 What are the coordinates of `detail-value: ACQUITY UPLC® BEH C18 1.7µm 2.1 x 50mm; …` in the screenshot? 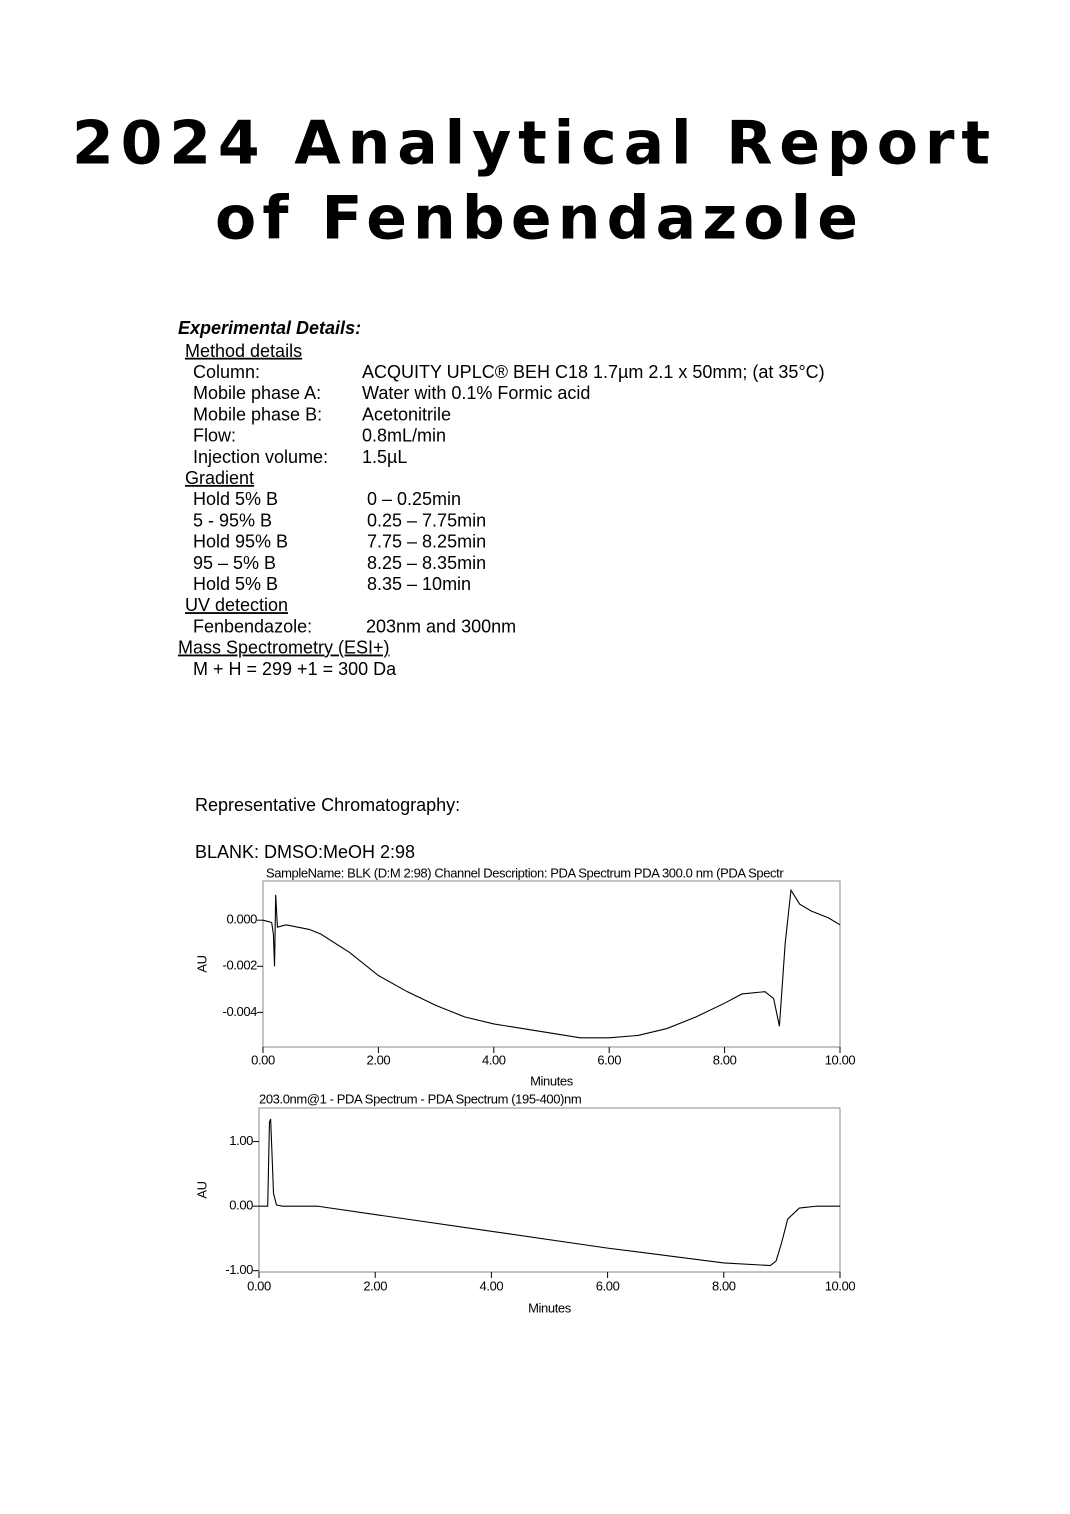 It's located at (593, 372).